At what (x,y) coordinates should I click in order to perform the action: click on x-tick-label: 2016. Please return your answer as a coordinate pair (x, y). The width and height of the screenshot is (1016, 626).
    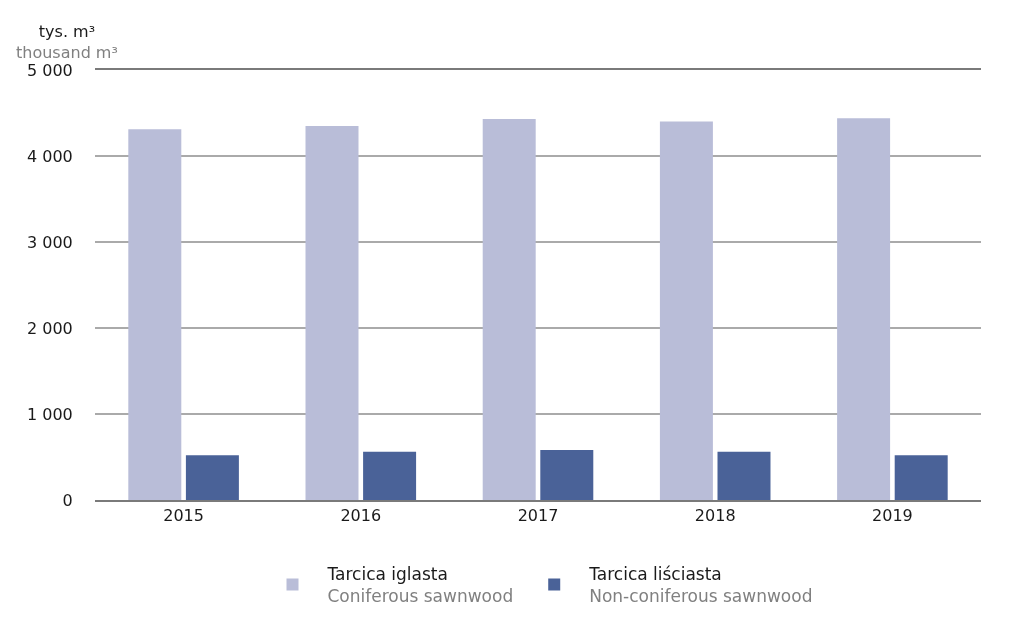
    Looking at the image, I should click on (361, 516).